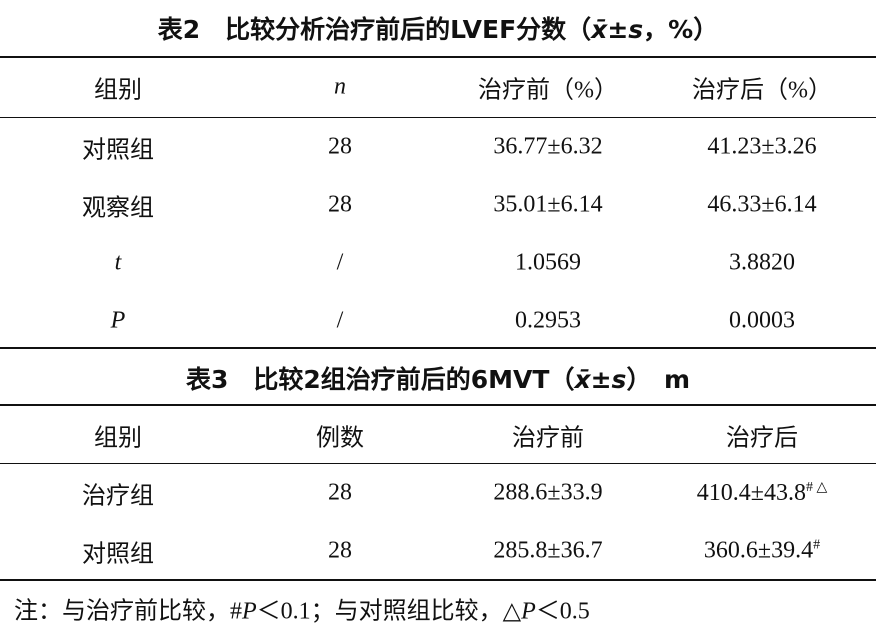 This screenshot has height=631, width=876. Describe the element at coordinates (340, 438) in the screenshot. I see `column-header: 例数` at that location.